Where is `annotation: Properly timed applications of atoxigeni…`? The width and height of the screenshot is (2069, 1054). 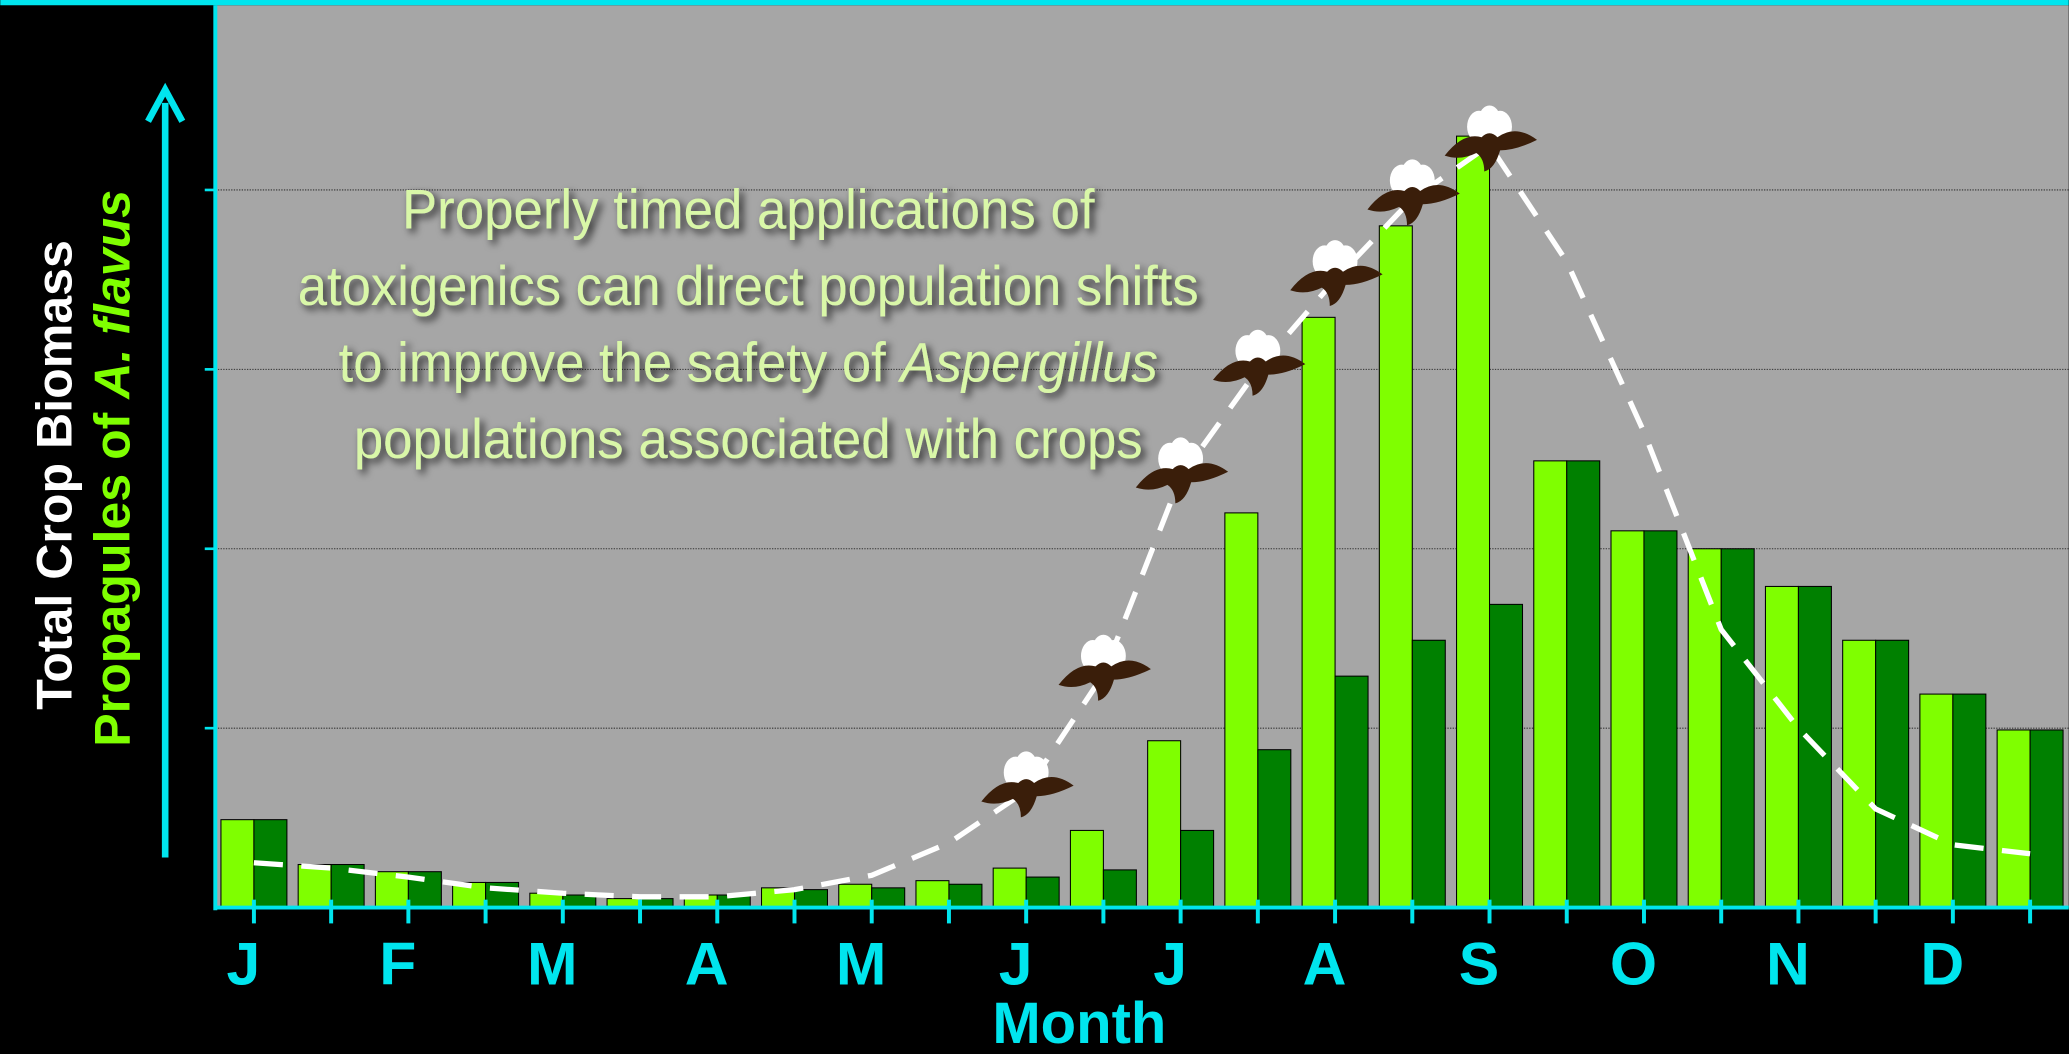 annotation: Properly timed applications of atoxigeni… is located at coordinates (748, 324).